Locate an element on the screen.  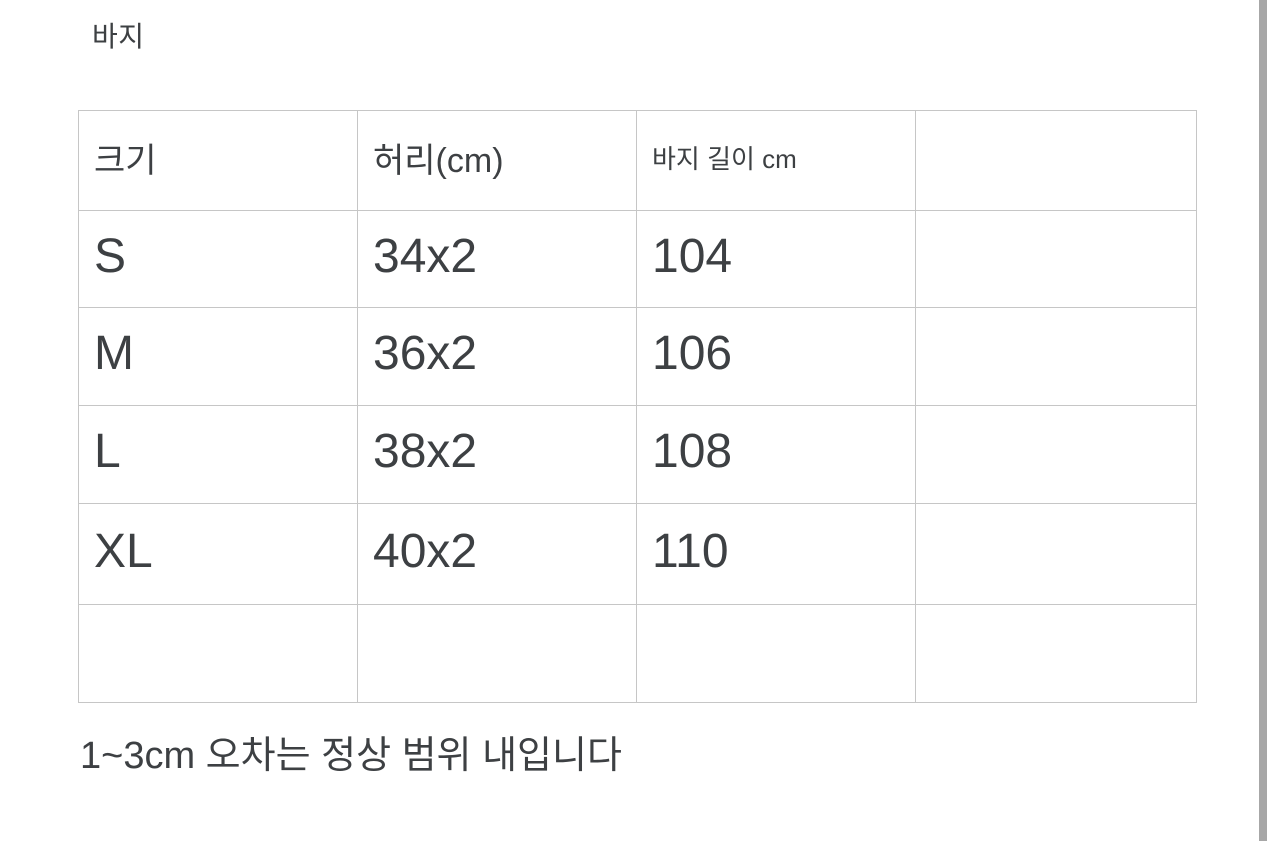
column-header-size: 크기 is located at coordinates (218, 160).